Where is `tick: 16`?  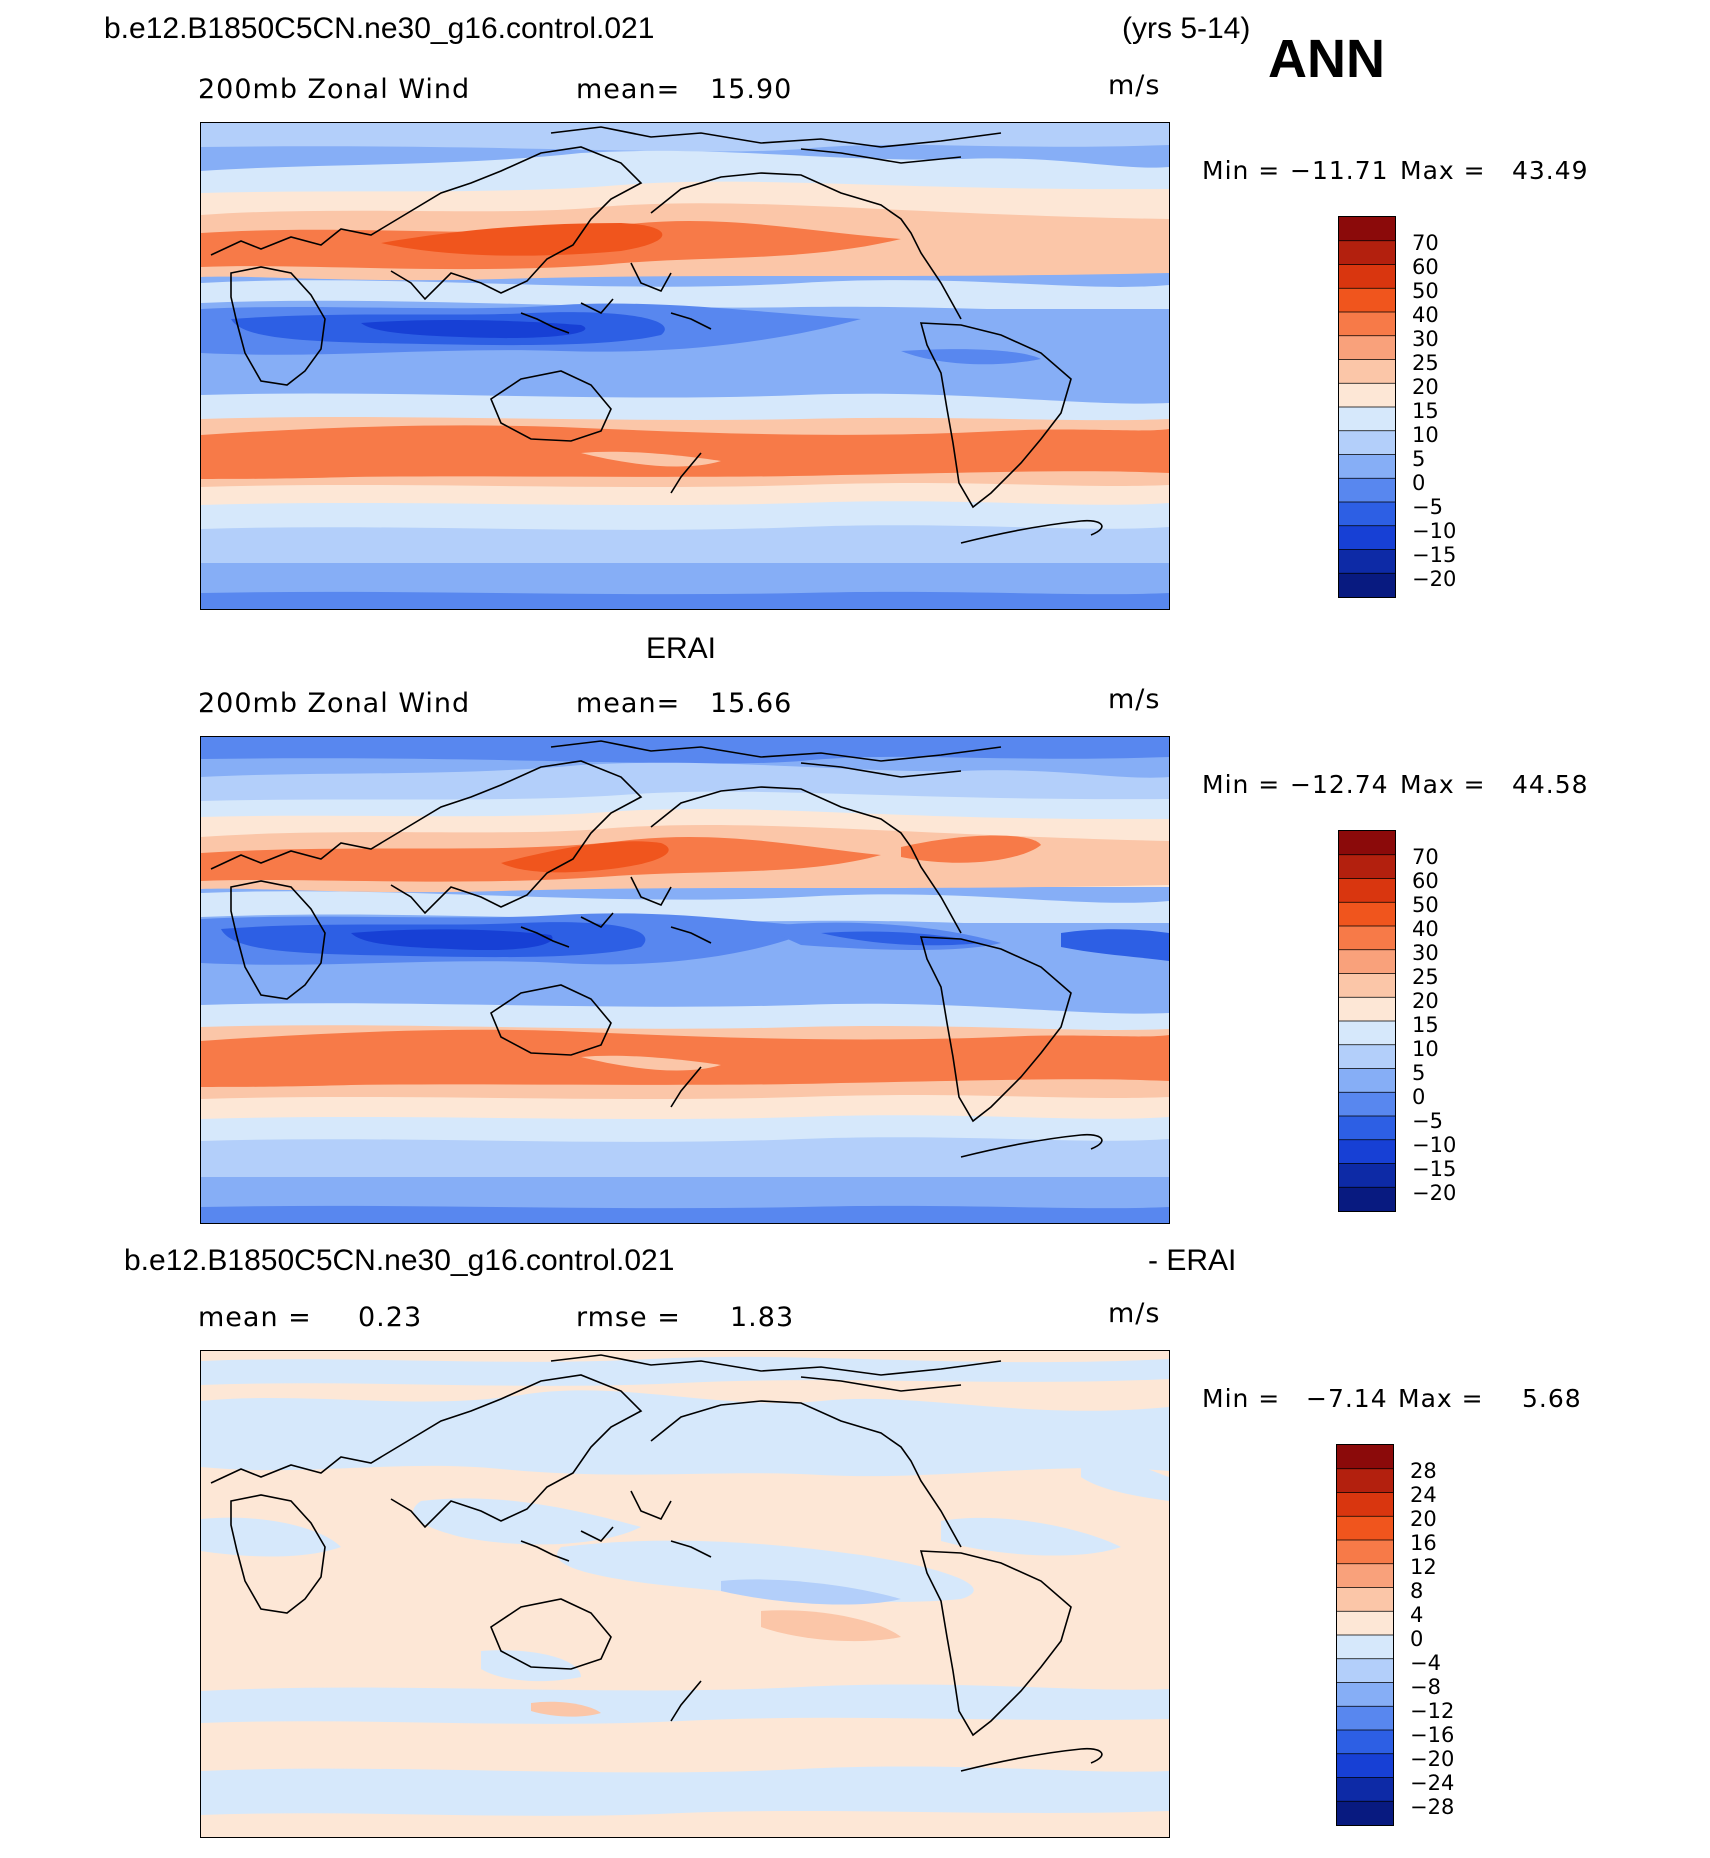
tick: 16 is located at coordinates (1423, 1543).